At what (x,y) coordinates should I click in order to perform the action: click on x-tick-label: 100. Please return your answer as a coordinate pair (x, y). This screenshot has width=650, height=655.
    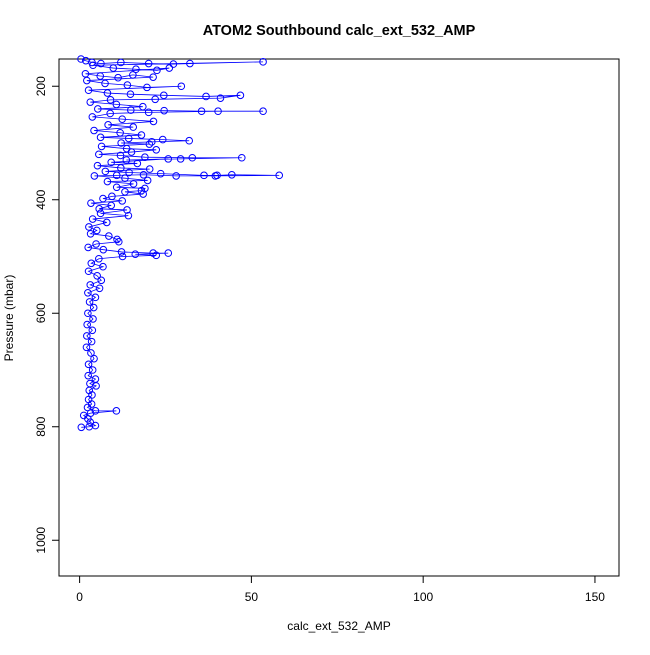
    Looking at the image, I should click on (423, 597).